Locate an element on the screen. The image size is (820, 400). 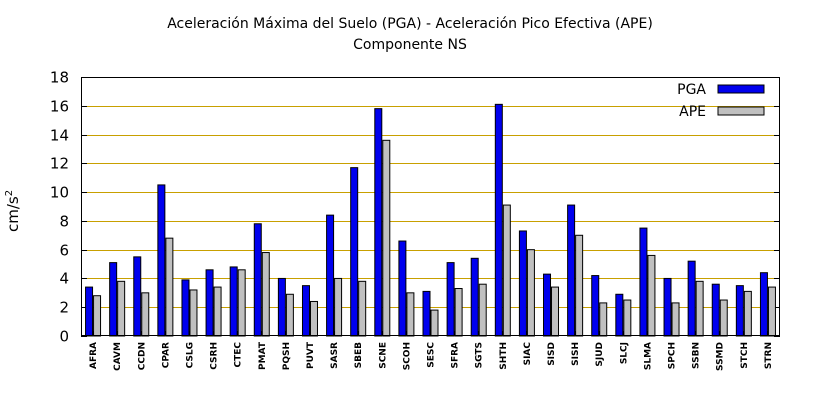
x-category-label: AFRA is located at coordinates (94, 355).